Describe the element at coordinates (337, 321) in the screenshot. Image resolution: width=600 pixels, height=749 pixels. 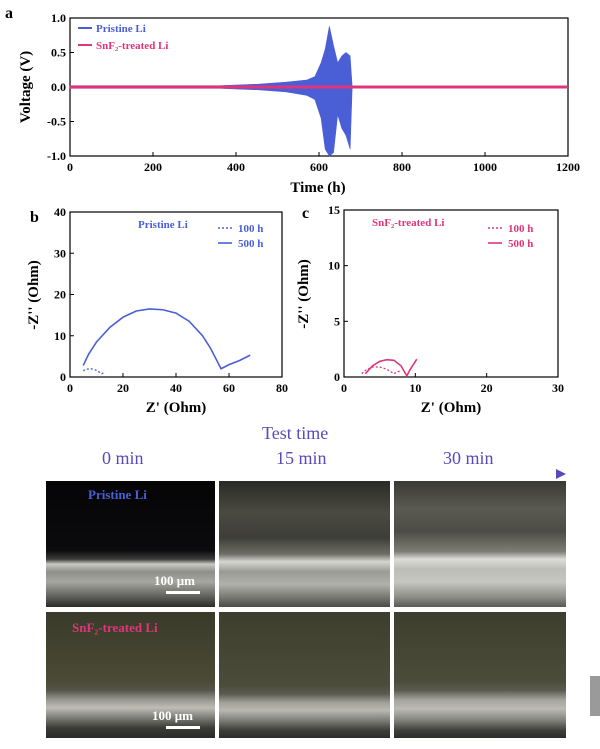
I see `y-tick-label-c-2: 5` at that location.